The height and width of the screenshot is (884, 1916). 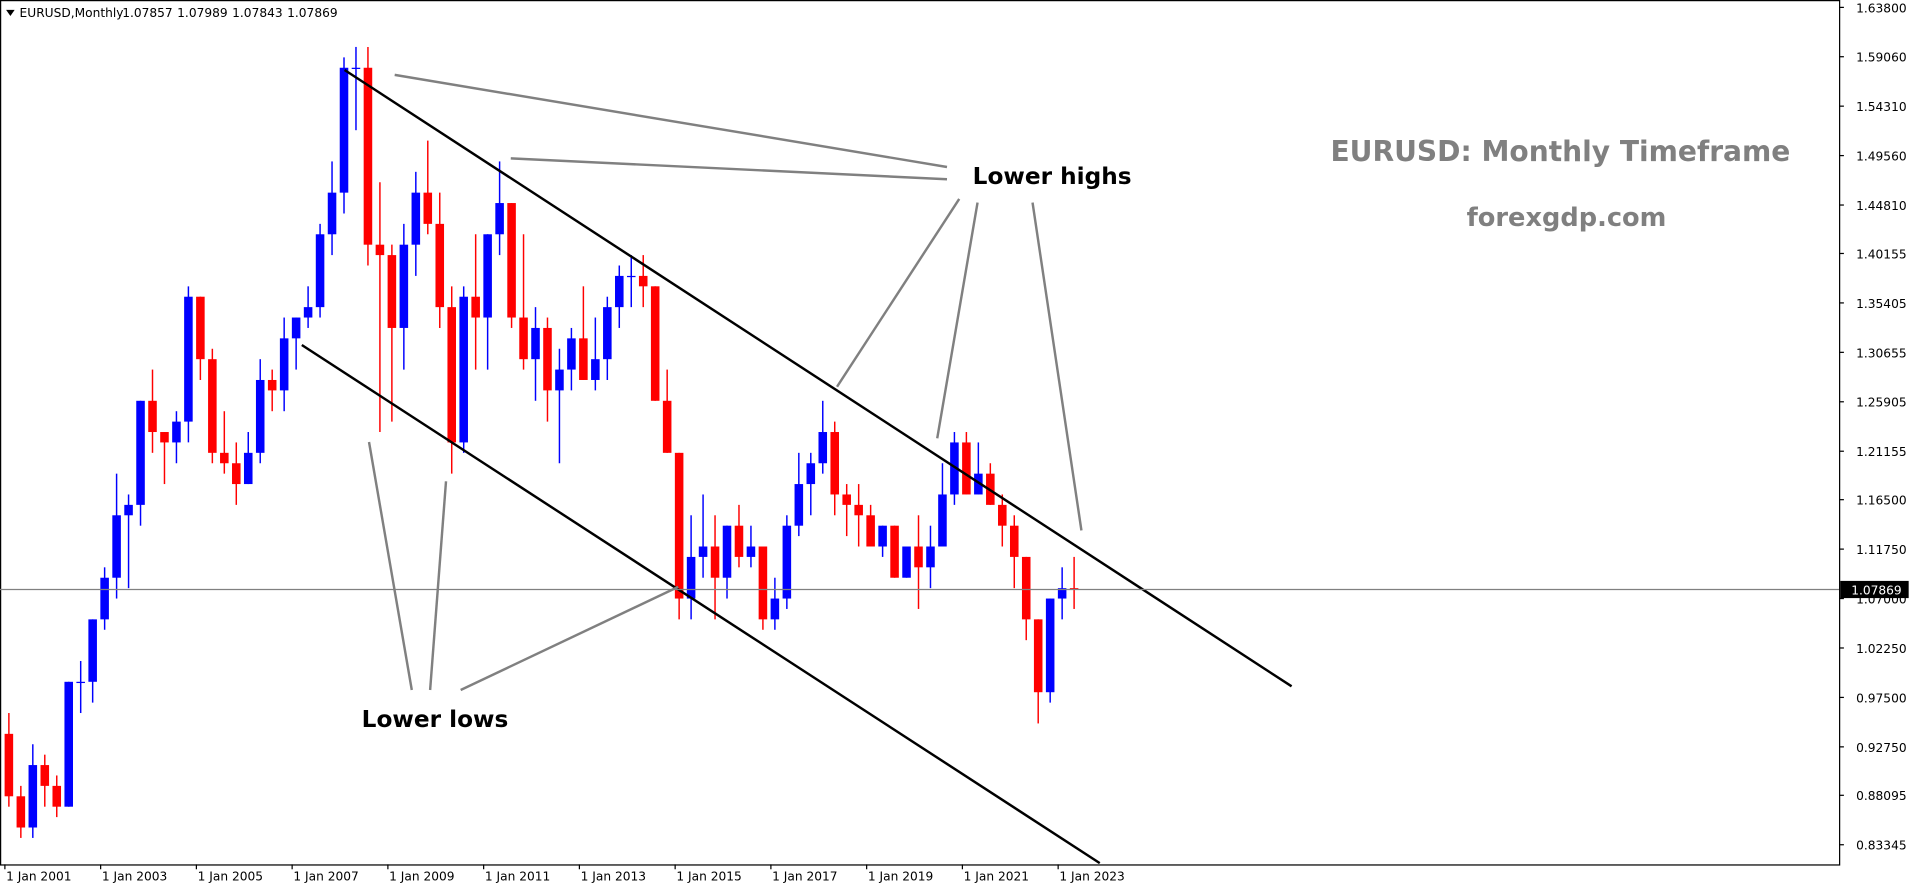 I want to click on x-tick-label: 1 Jan 2017, so click(x=804, y=876).